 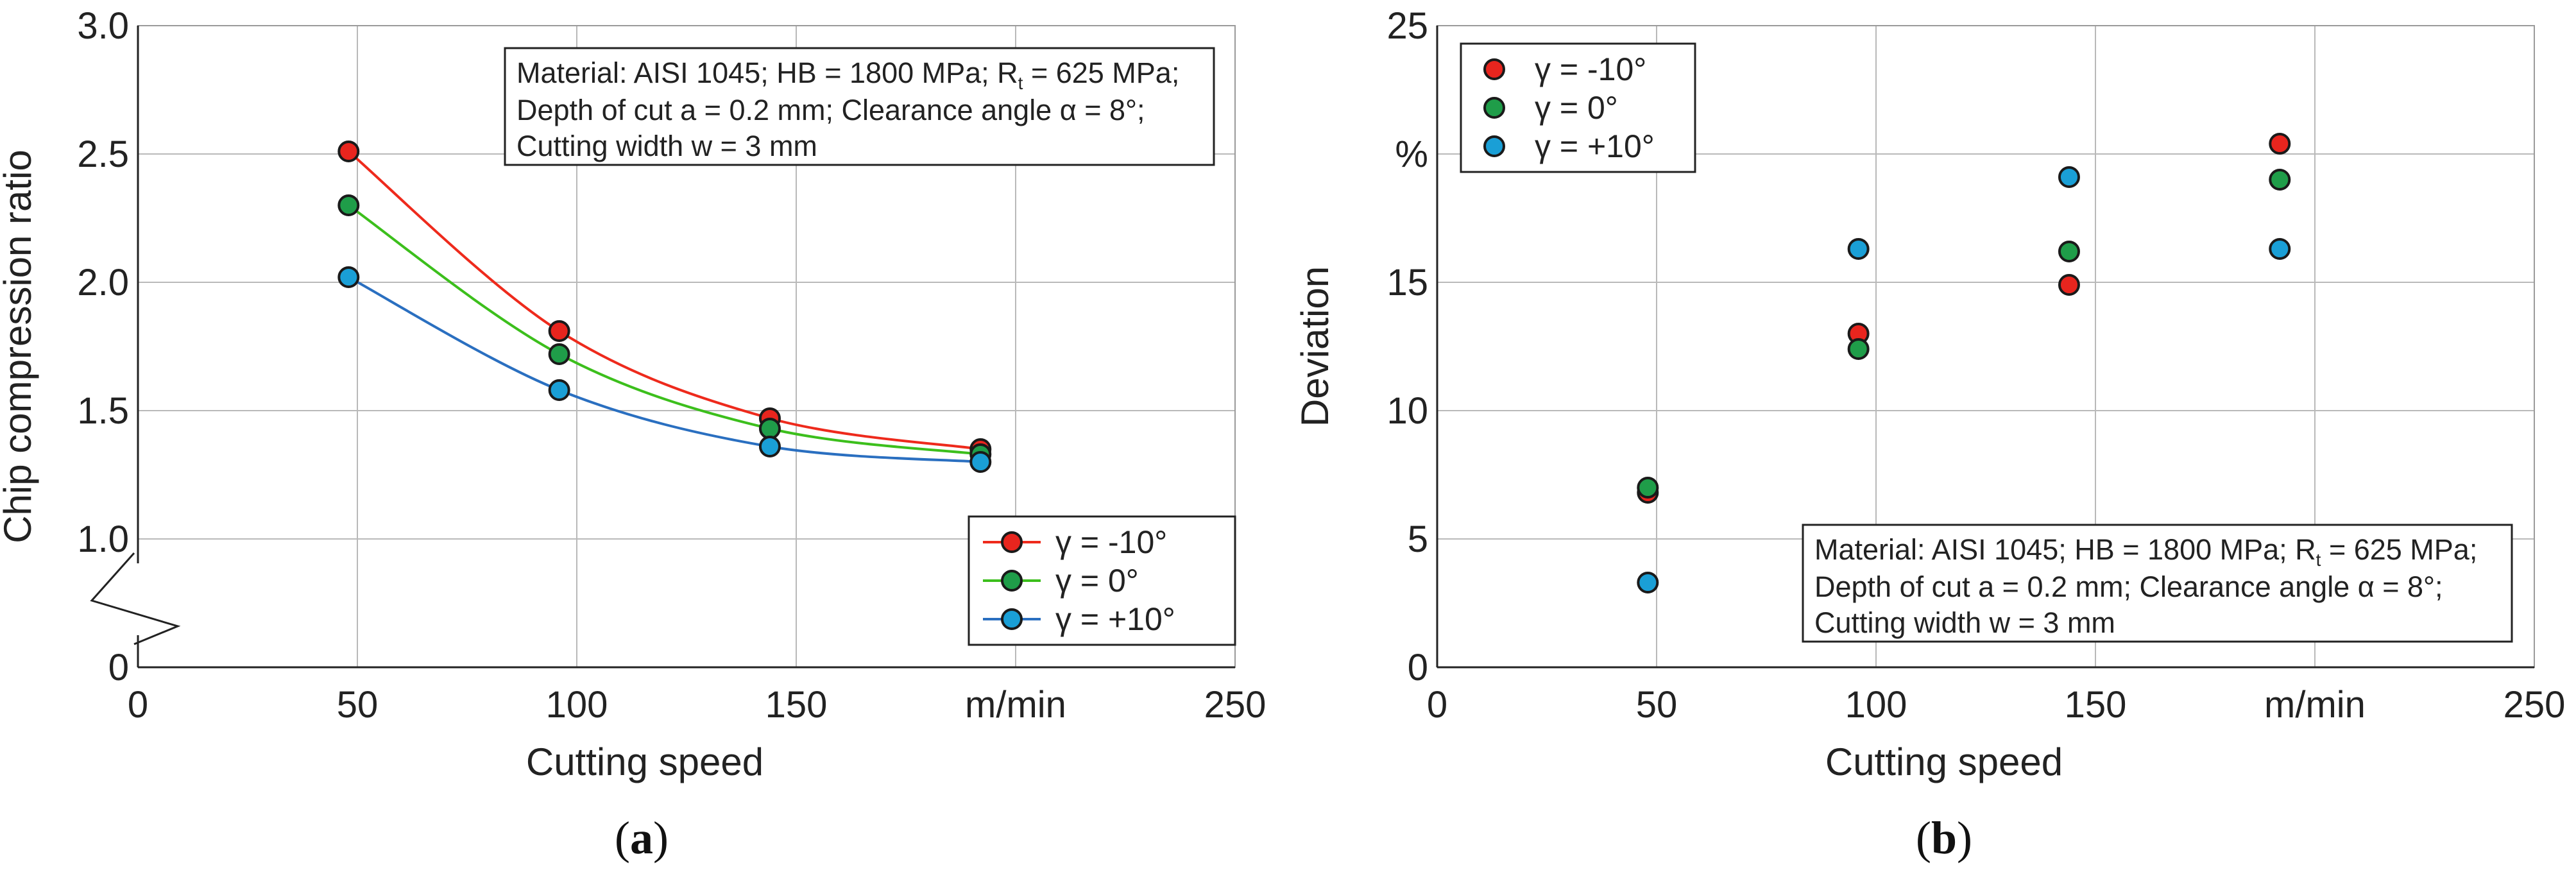 I want to click on y-axis-label: Chip compression ratio, so click(x=19, y=346).